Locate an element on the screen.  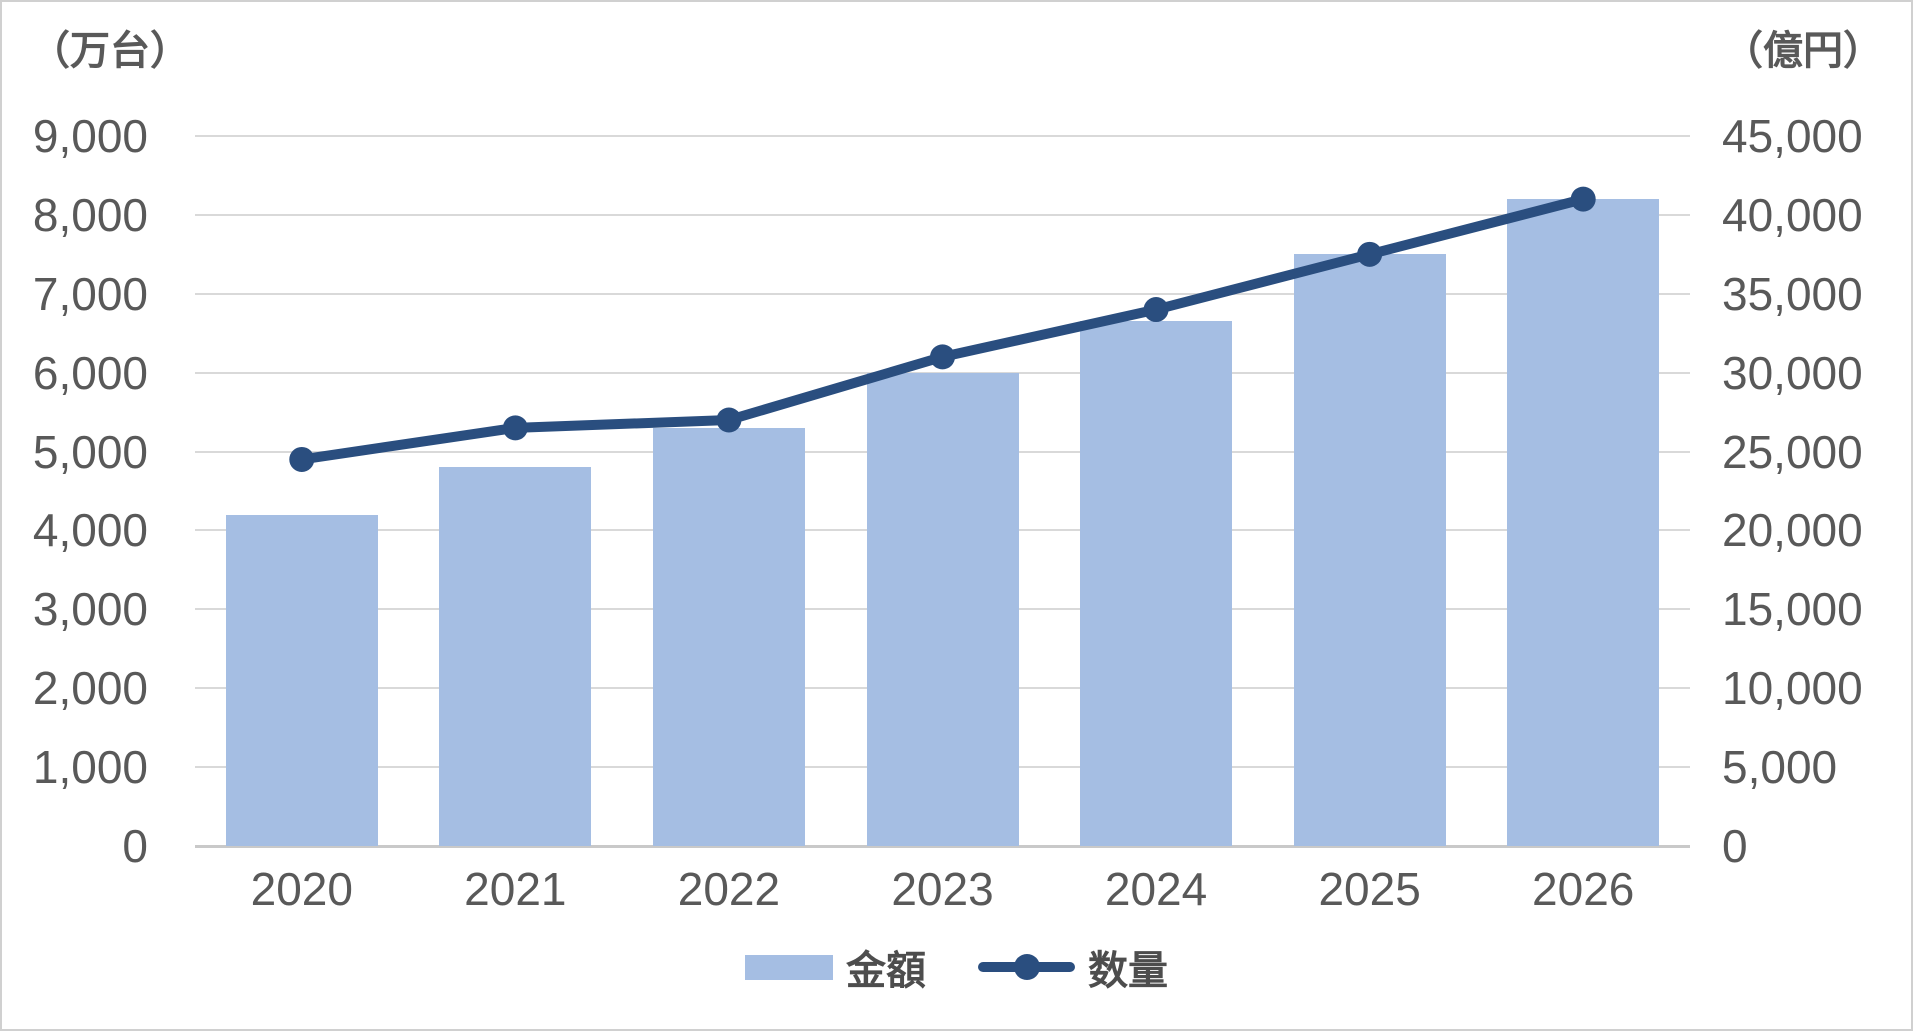
line-marker-2021 is located at coordinates (515, 428).